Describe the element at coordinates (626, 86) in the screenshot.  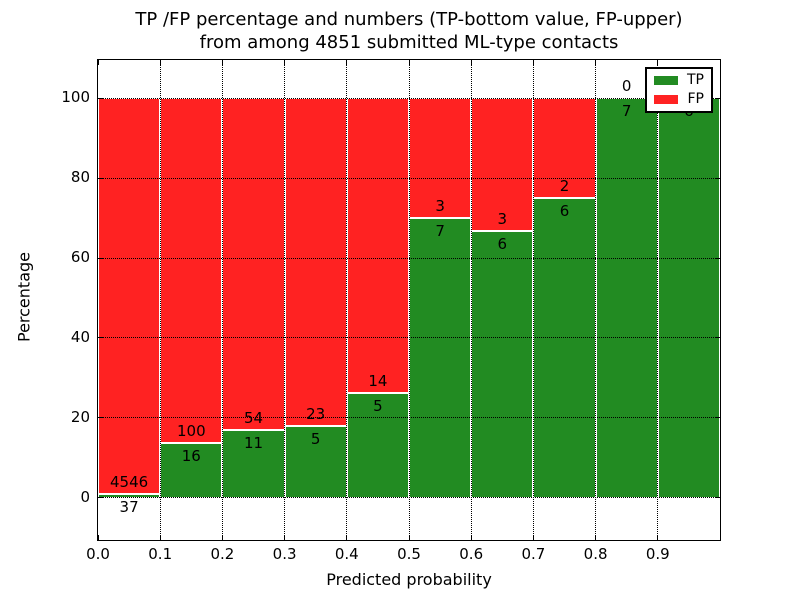
I see `bar-fp-count-label: 0` at that location.